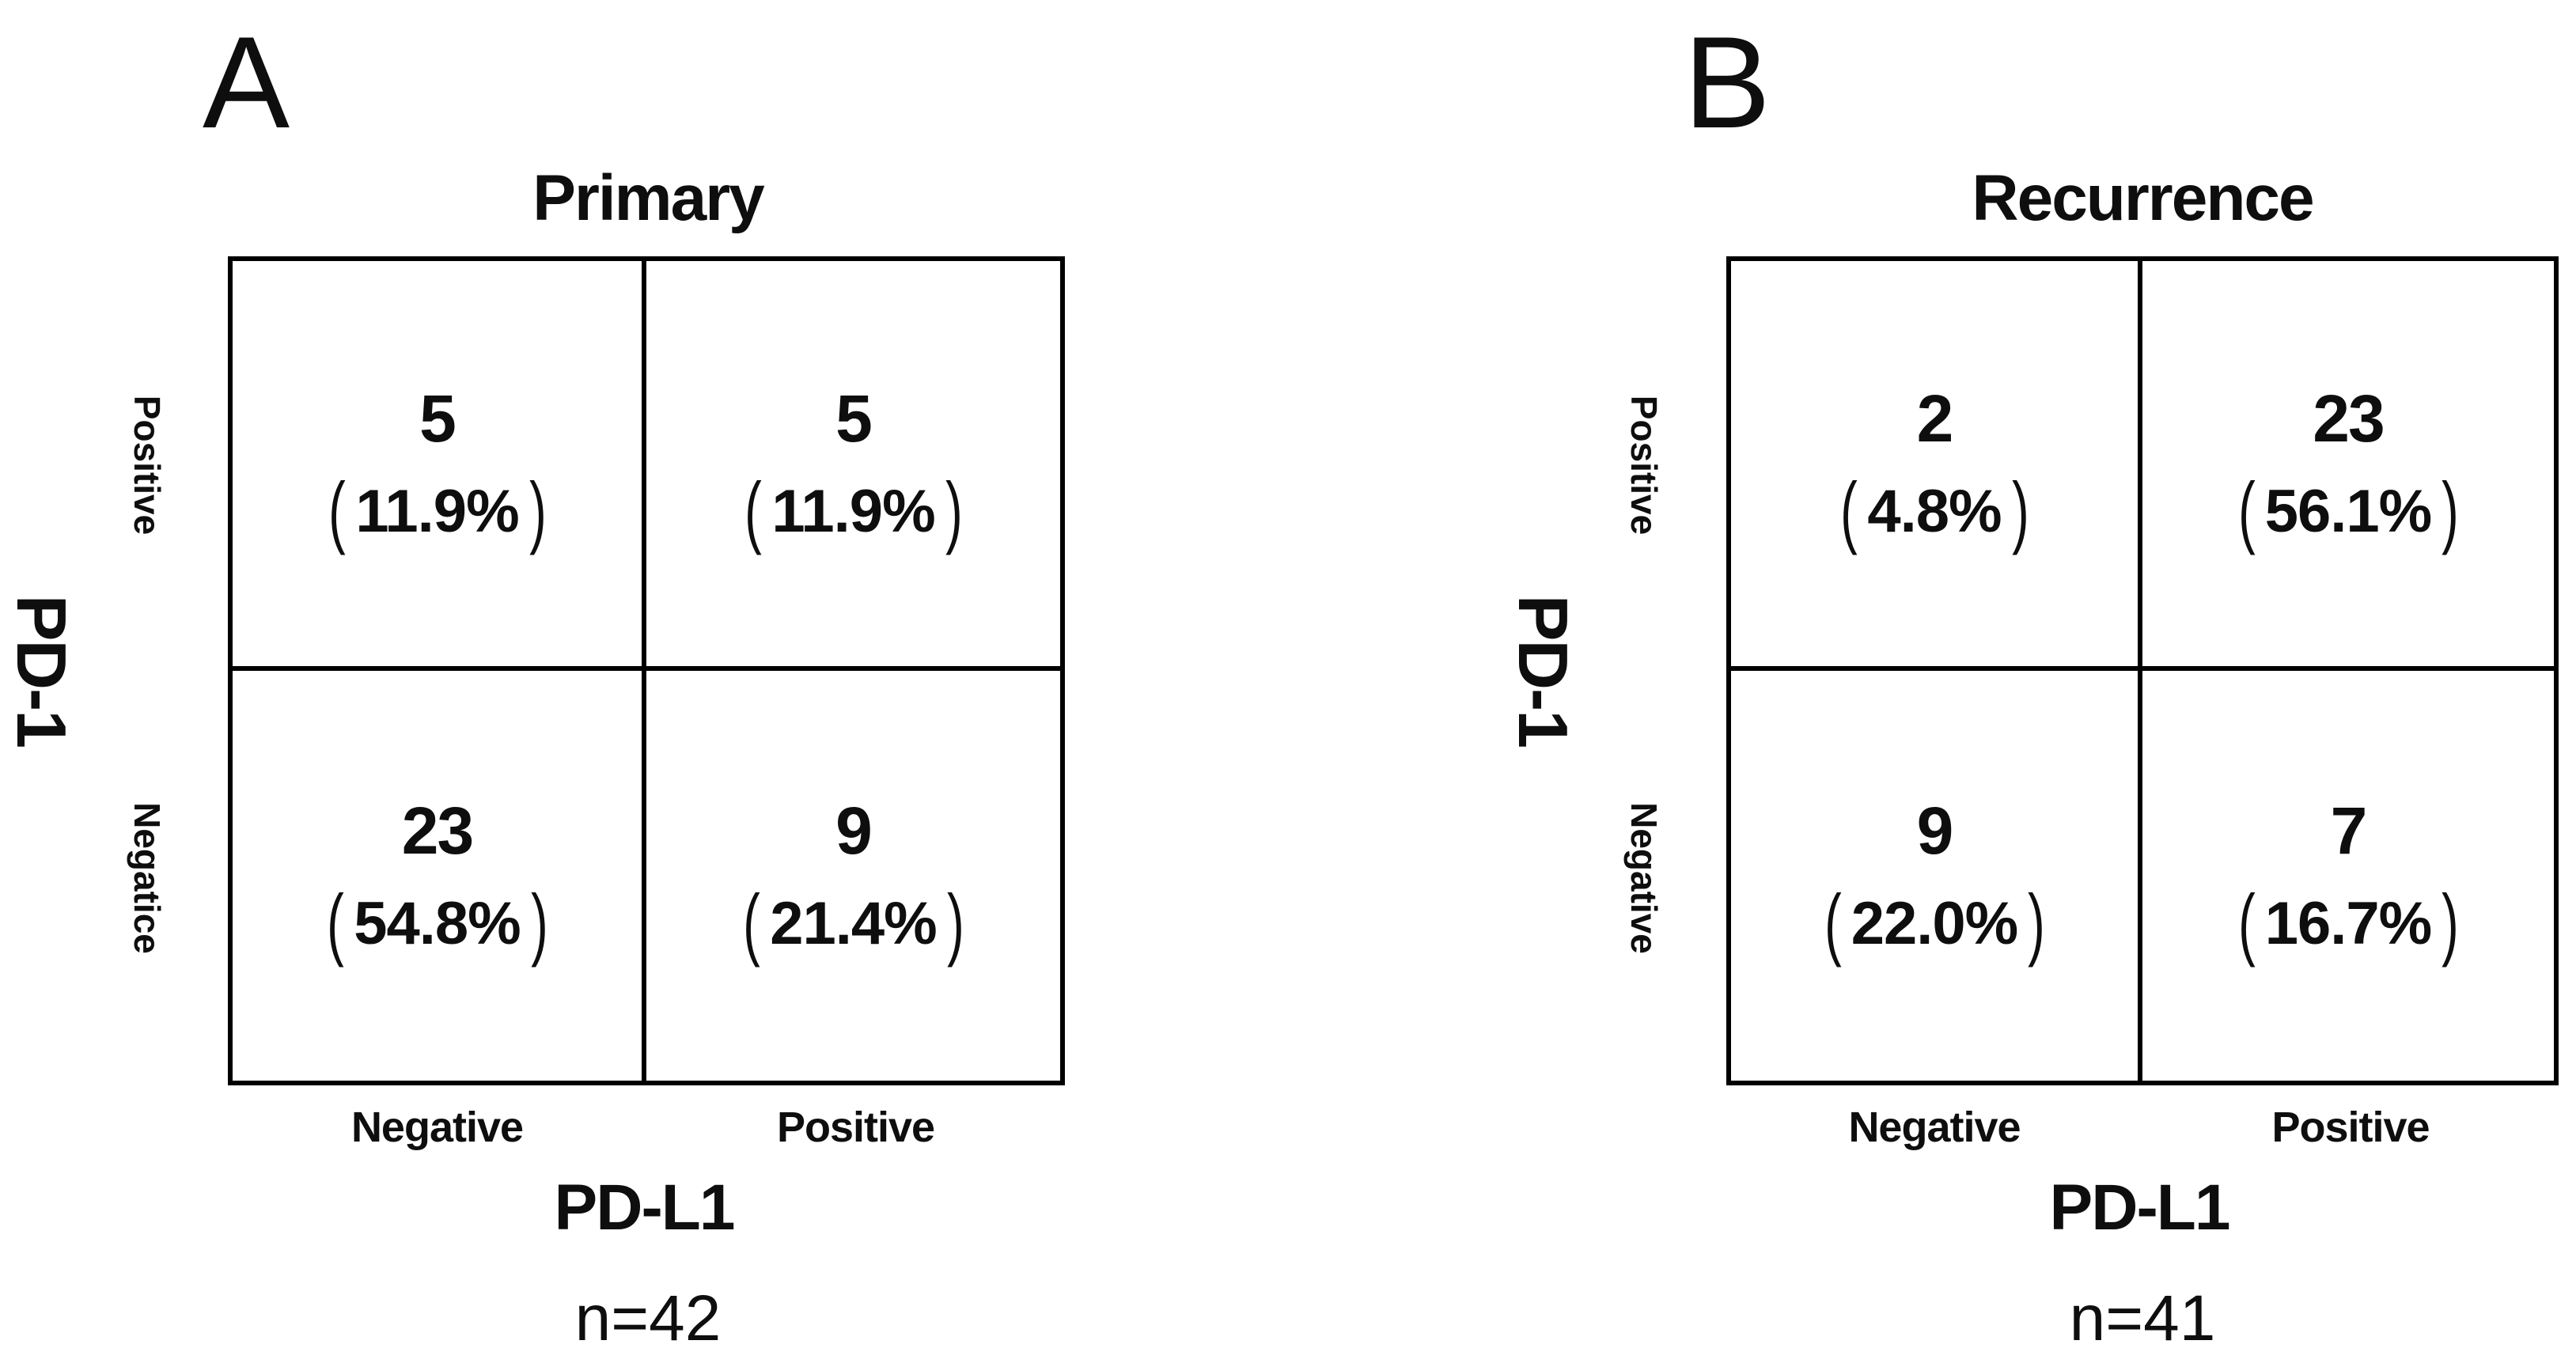 The width and height of the screenshot is (2576, 1367). Describe the element at coordinates (1644, 465) in the screenshot. I see `panel-b-row-label-positive: Positive` at that location.